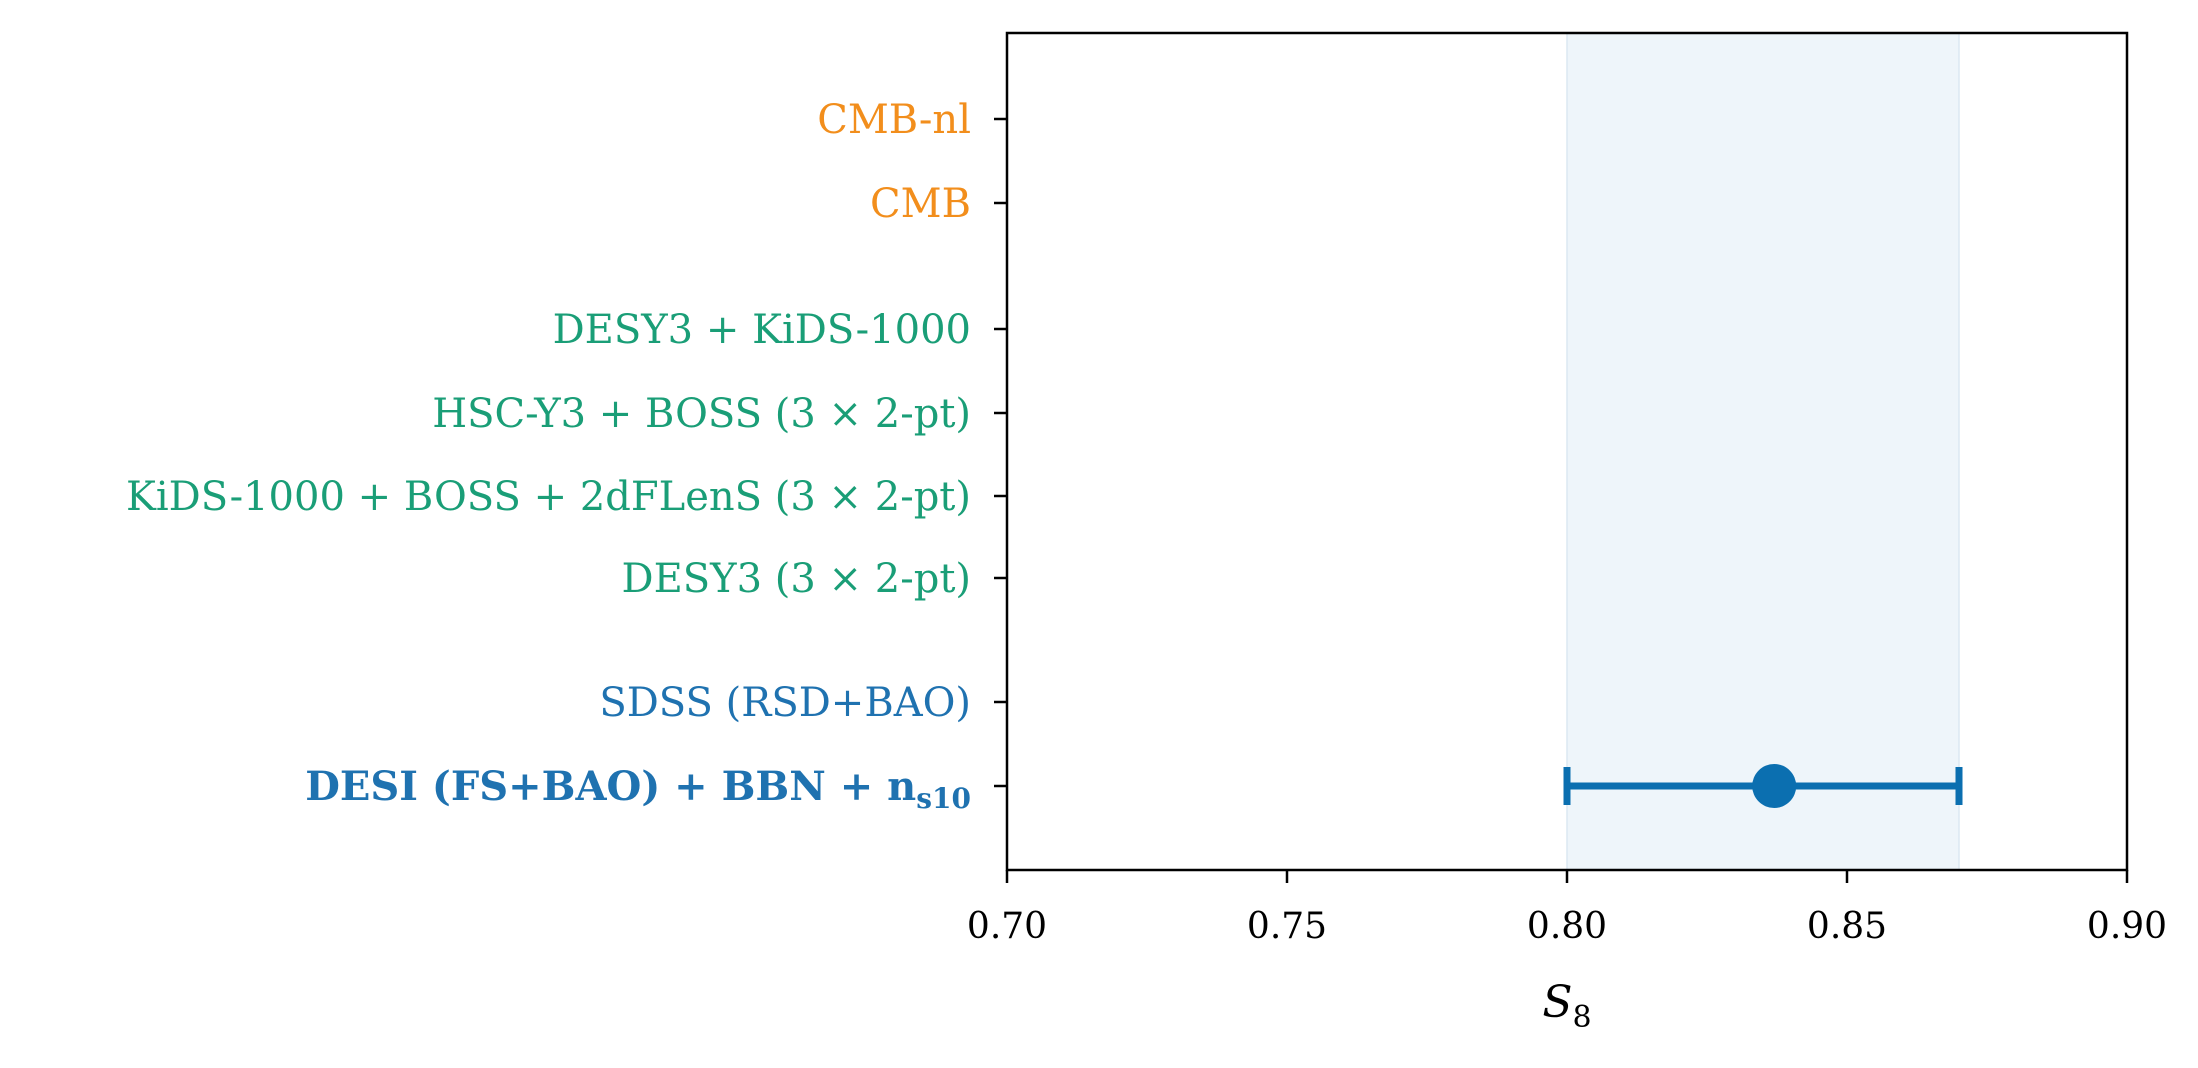 The width and height of the screenshot is (2198, 1068). I want to click on y-tick-label: DESY3 + KiDS-1000, so click(762, 330).